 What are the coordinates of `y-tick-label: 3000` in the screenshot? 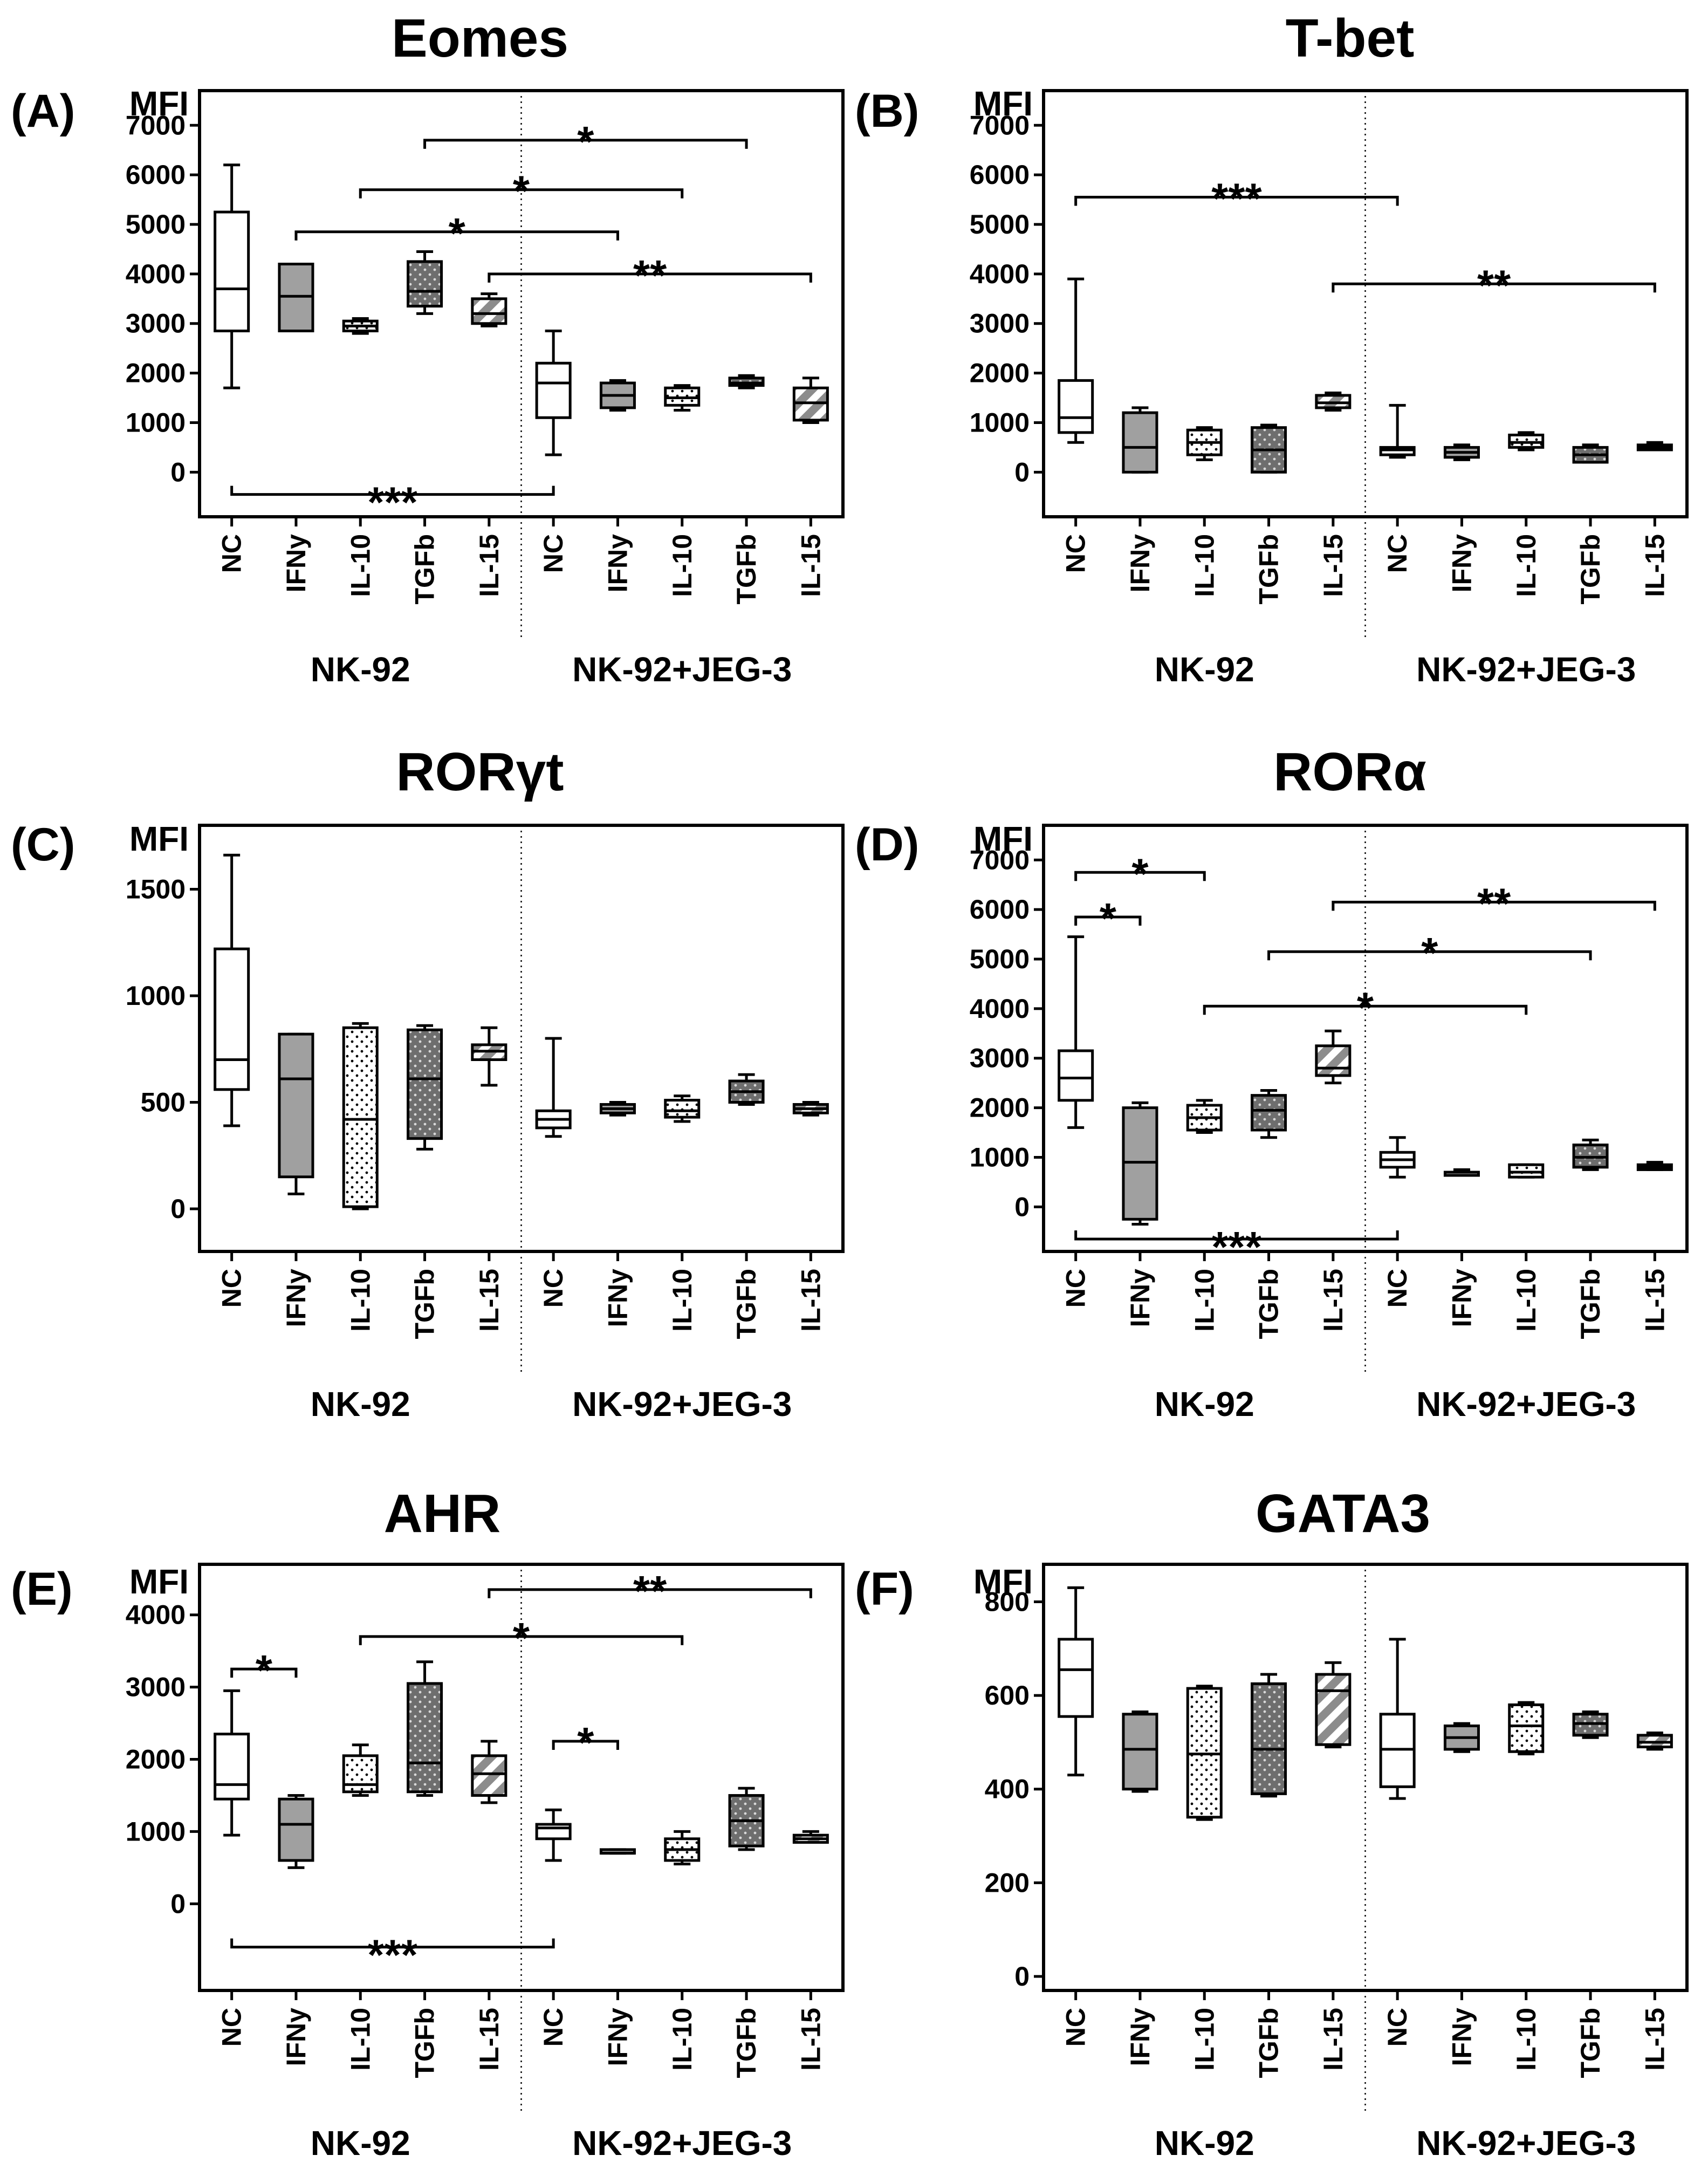 It's located at (1000, 324).